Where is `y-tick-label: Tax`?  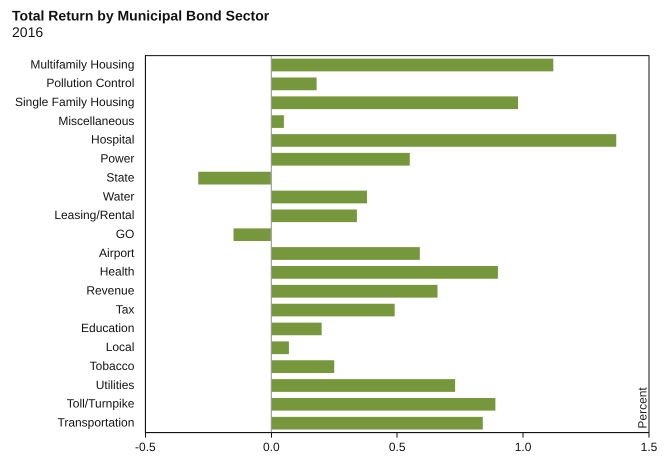 y-tick-label: Tax is located at coordinates (125, 309).